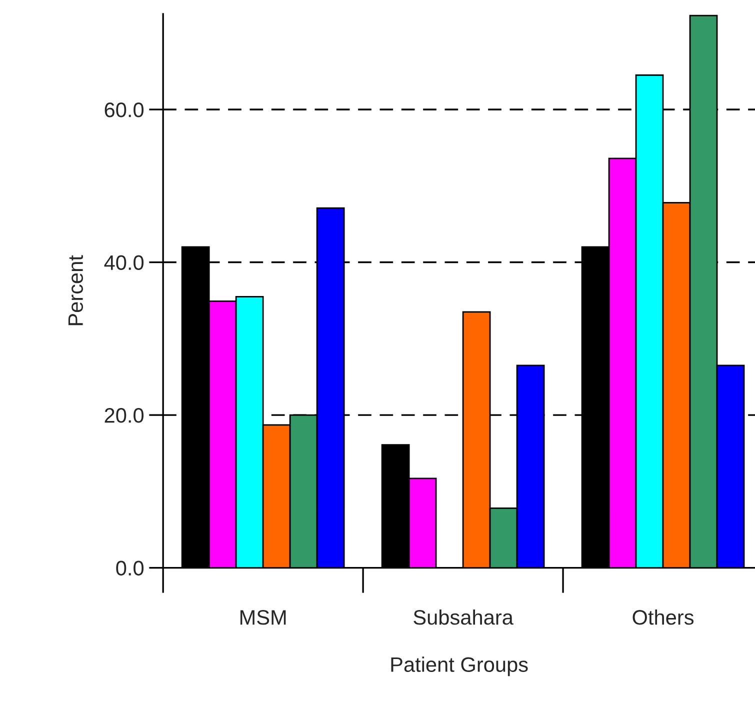  I want to click on y-tick-label: 60.0, so click(124, 110).